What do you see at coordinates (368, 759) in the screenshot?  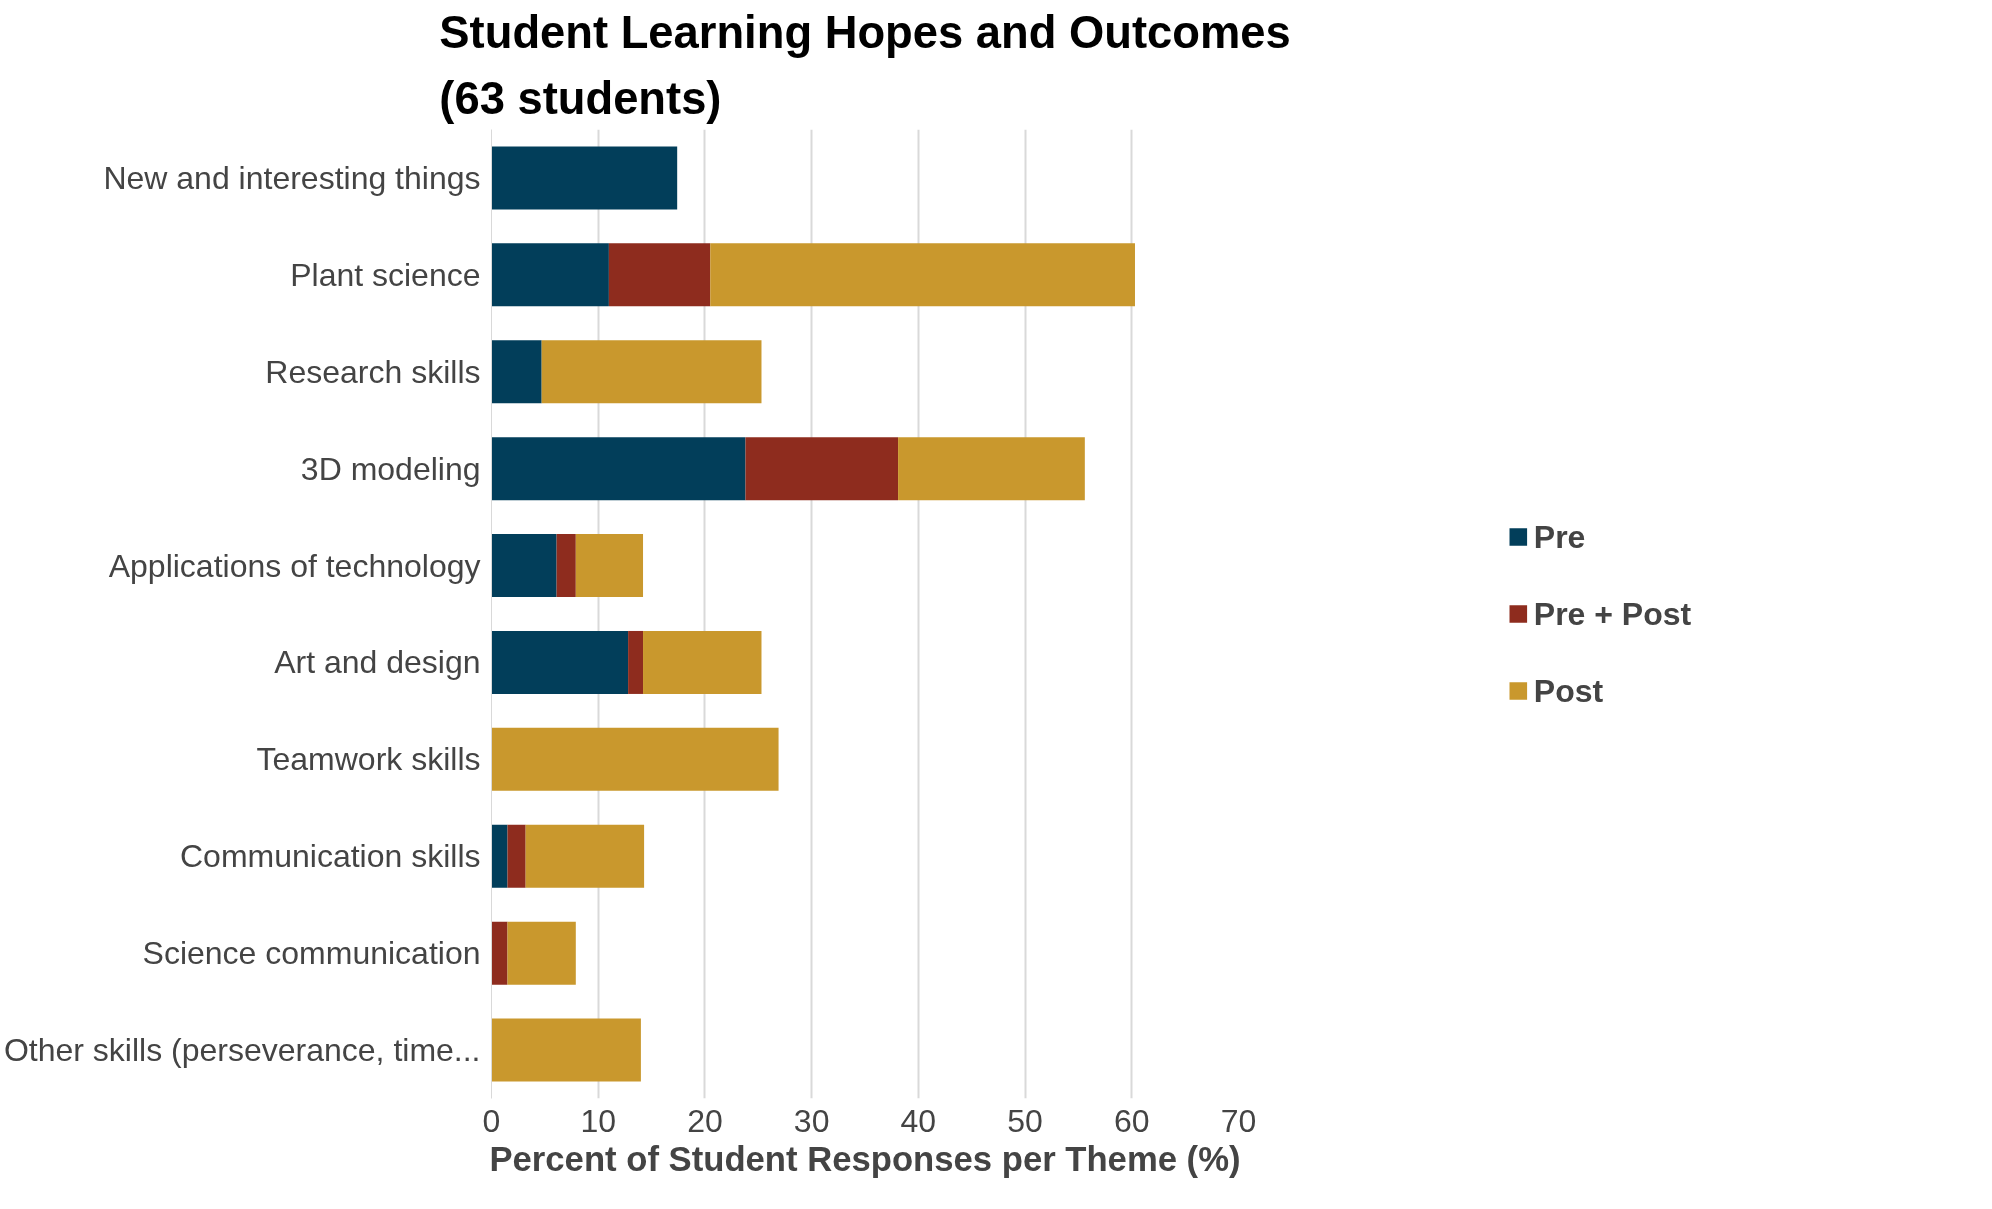 I see `y-tick-label: Teamwork skills` at bounding box center [368, 759].